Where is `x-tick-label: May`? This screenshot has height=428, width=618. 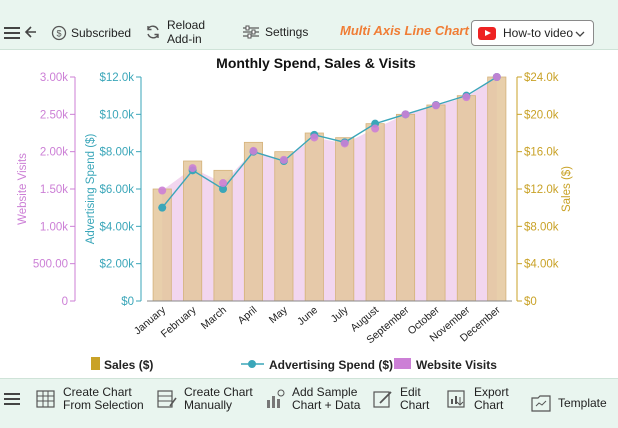
x-tick-label: May is located at coordinates (278, 315).